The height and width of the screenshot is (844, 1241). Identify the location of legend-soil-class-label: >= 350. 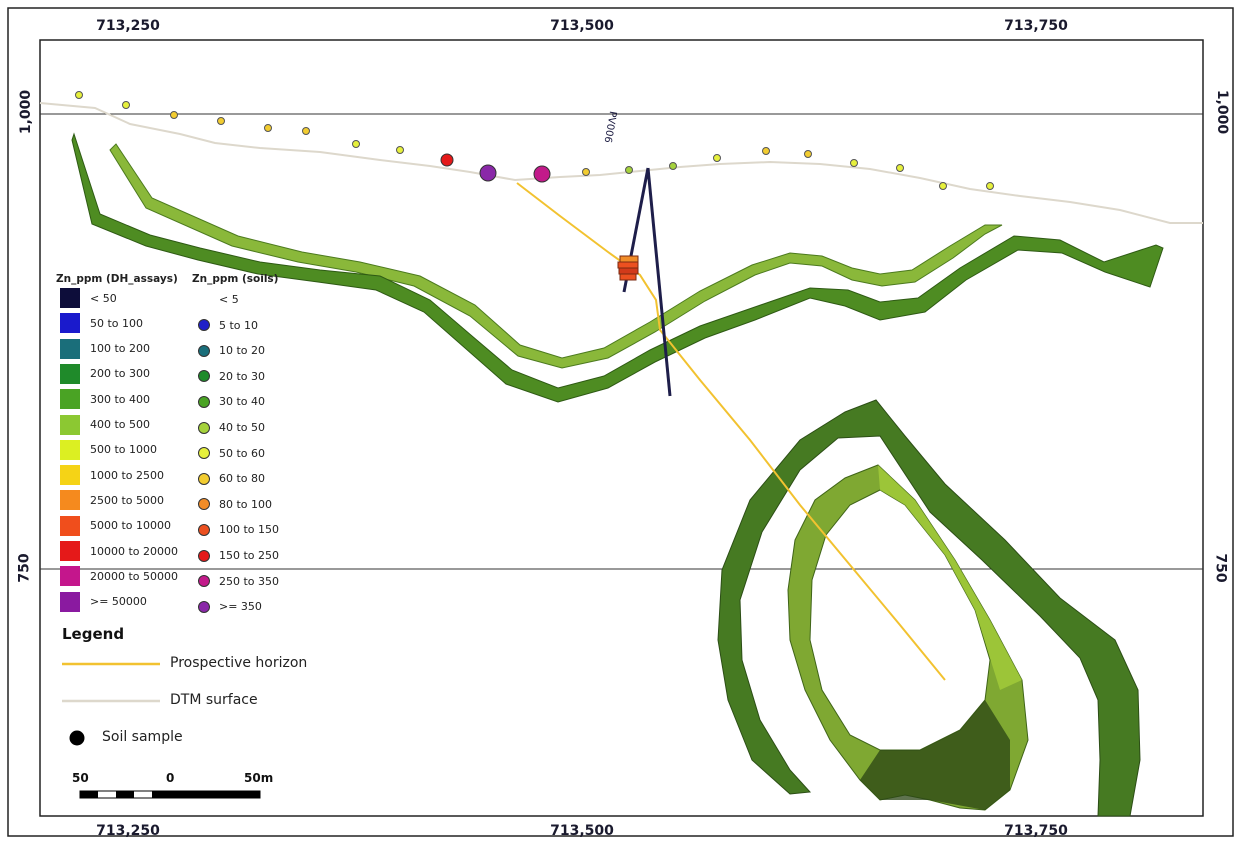
(240, 607).